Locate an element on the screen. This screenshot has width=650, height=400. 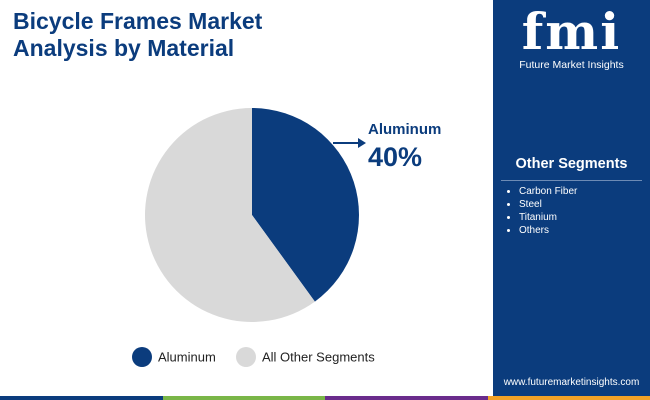
footer-stripe is located at coordinates (325, 398).